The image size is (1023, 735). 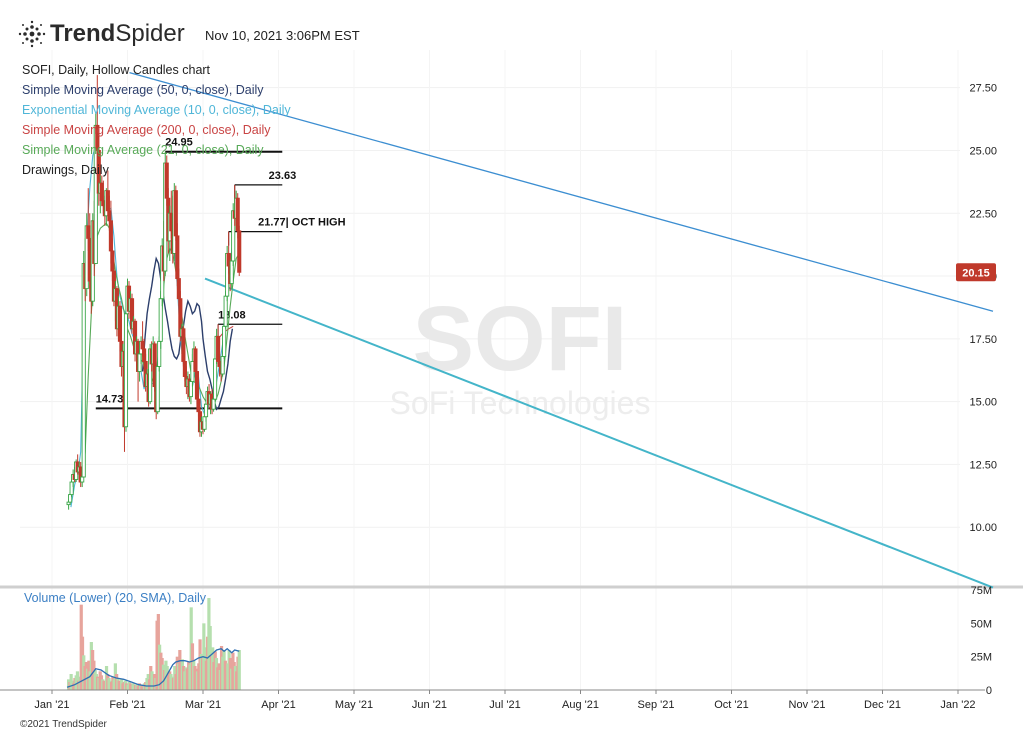 I want to click on header: Trend Spider Nov 10, 2021 3:06PM EST, so click(x=511, y=25).